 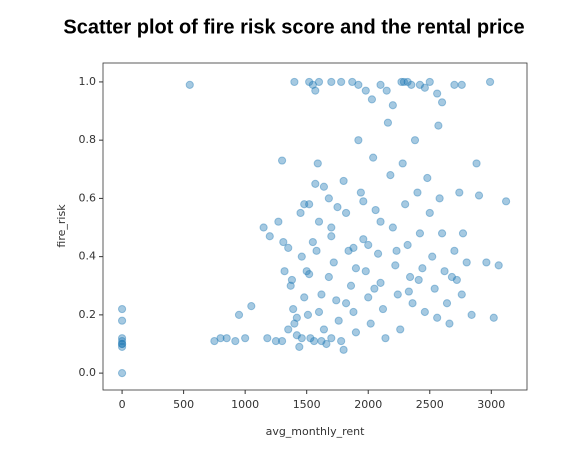 I want to click on y-axis-label: fire_risk, so click(x=61, y=226).